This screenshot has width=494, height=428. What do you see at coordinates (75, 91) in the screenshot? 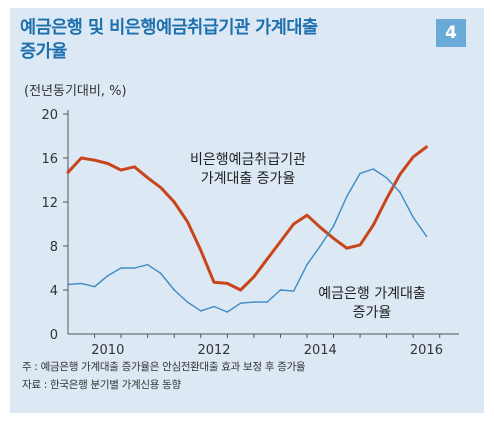
I see `y-axis-label: (전년동기대비, %)` at bounding box center [75, 91].